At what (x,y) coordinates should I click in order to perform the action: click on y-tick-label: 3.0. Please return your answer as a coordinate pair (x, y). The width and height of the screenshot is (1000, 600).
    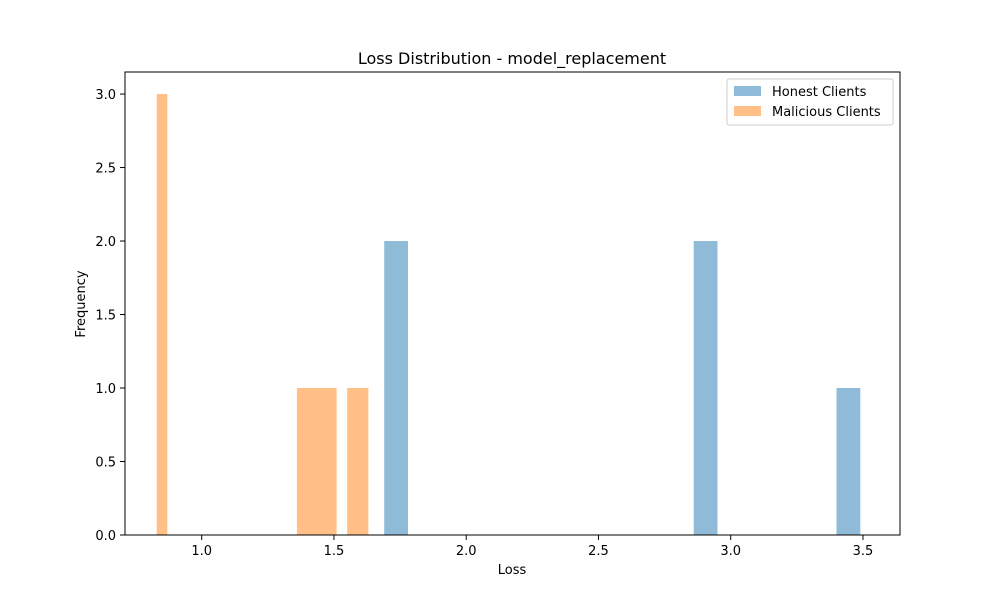
    Looking at the image, I should click on (105, 95).